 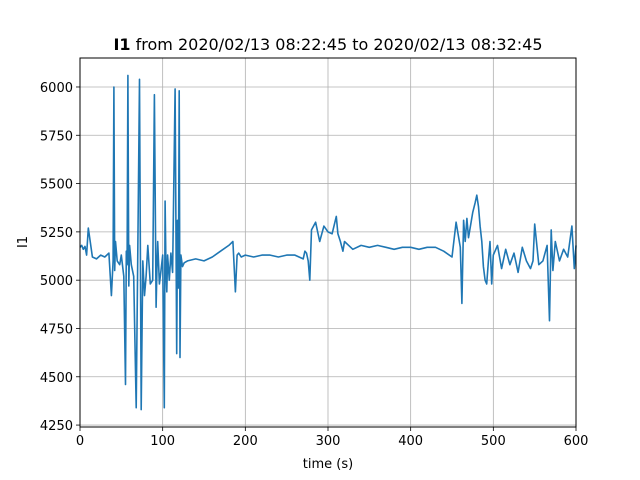 What do you see at coordinates (493, 441) in the screenshot?
I see `x-tick-label: 500` at bounding box center [493, 441].